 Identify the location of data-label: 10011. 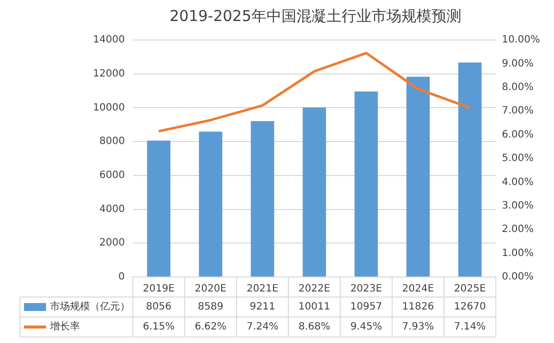
(314, 307).